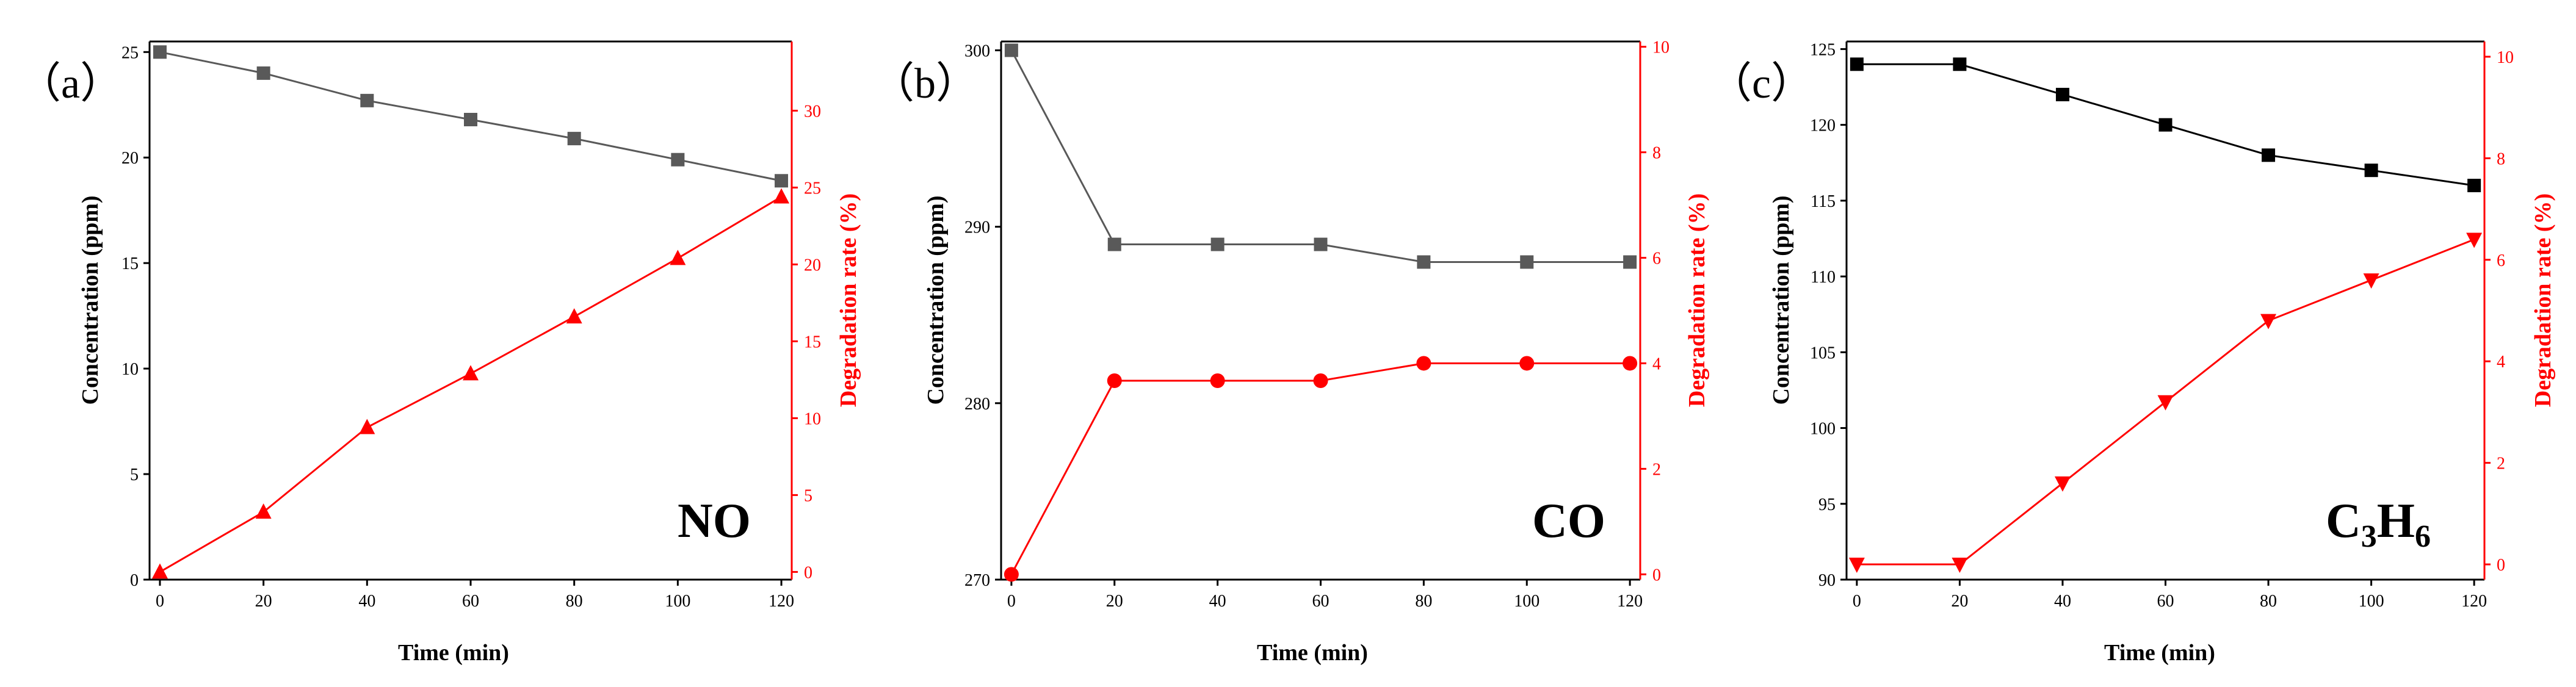 The height and width of the screenshot is (687, 2576). I want to click on panel-c-y-tick-label: 100, so click(1823, 429).